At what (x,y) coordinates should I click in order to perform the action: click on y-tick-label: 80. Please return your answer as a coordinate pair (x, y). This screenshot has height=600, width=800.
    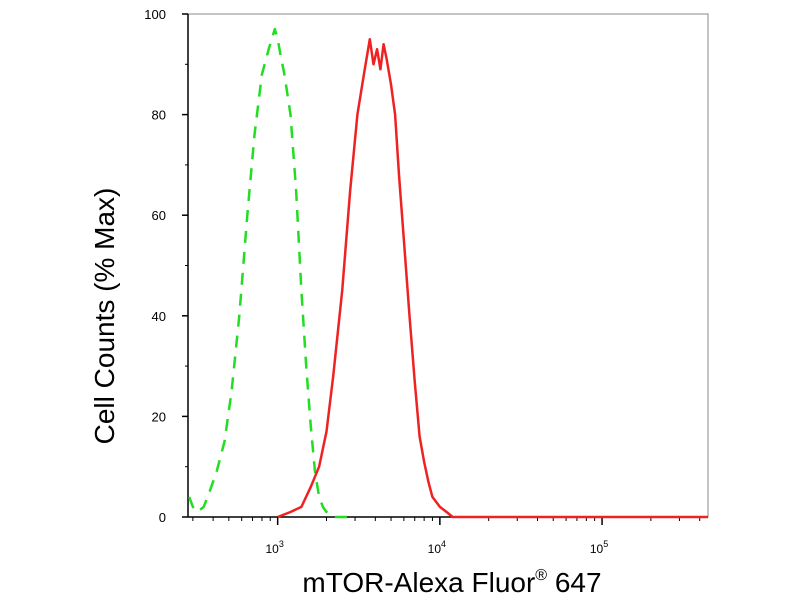
    Looking at the image, I should click on (159, 115).